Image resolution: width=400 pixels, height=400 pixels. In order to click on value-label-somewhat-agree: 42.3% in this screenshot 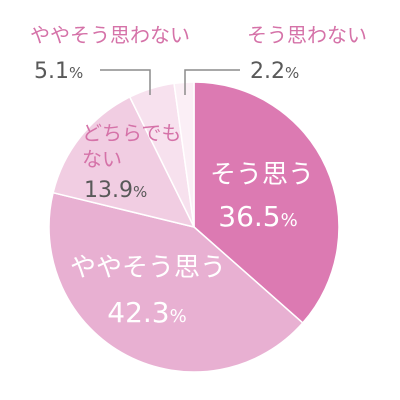, I will do `click(146, 312)`.